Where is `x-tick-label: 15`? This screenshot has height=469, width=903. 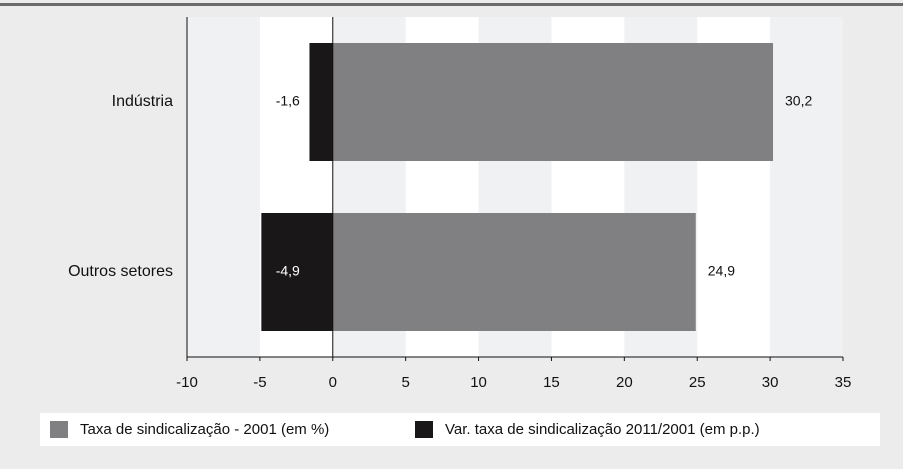
x-tick-label: 15 is located at coordinates (551, 382).